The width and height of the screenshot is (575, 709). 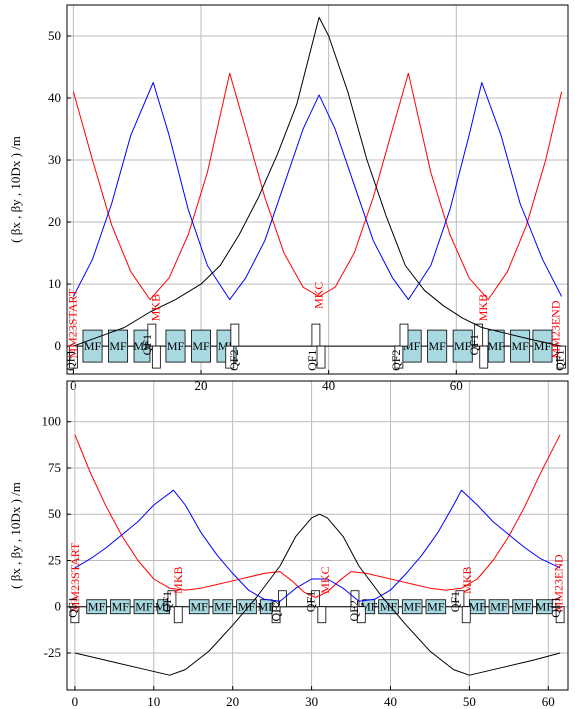 I want to click on x-tick-label: 30, so click(x=311, y=701).